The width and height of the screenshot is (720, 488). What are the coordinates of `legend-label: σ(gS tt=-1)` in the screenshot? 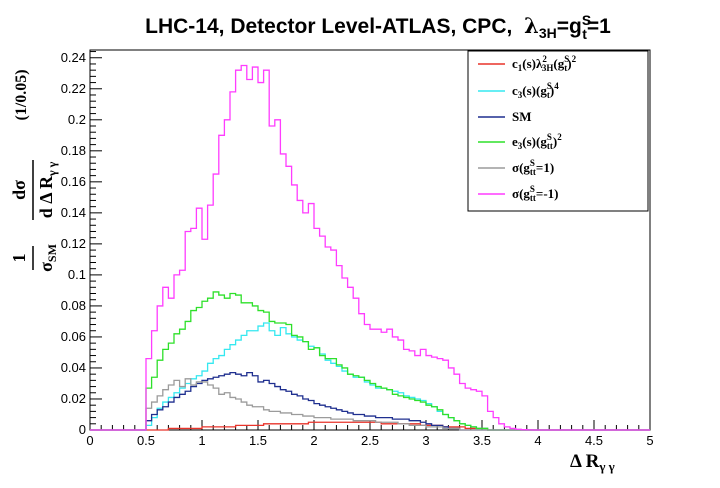 It's located at (535, 193).